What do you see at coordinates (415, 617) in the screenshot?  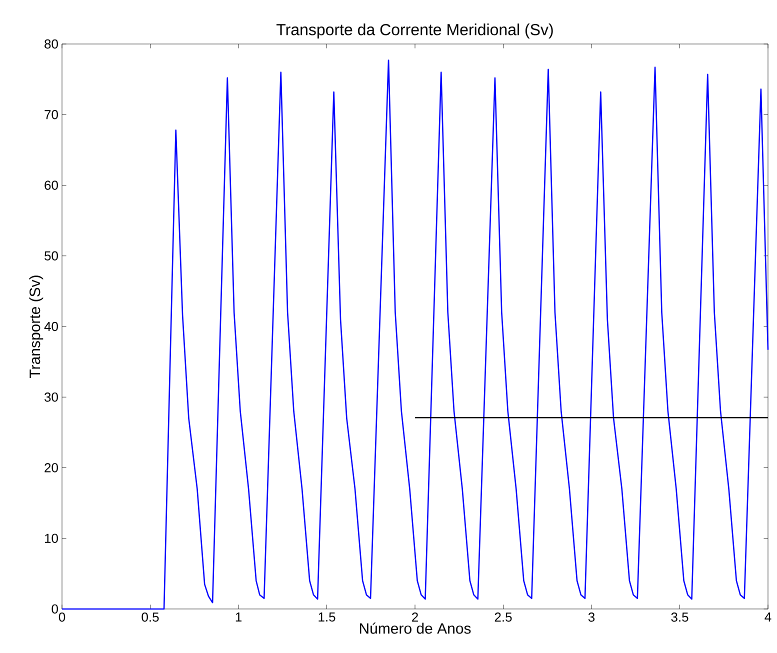 I see `x-tick-label: 2` at bounding box center [415, 617].